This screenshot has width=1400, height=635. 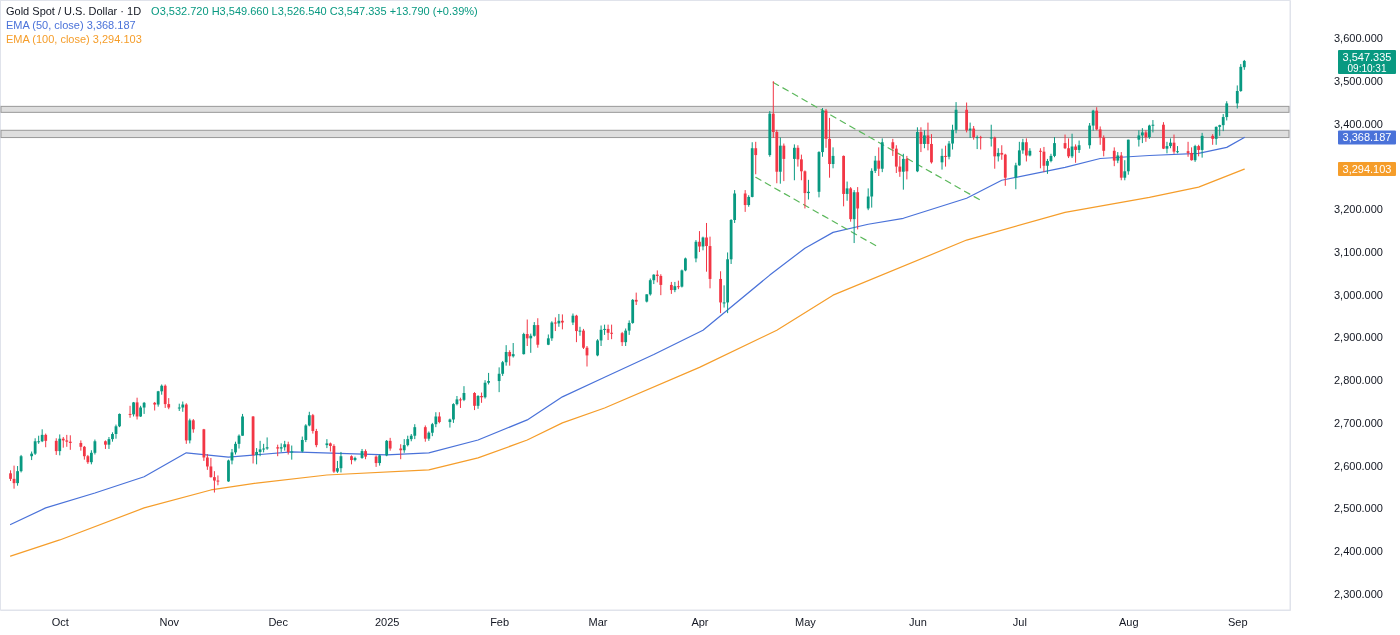 What do you see at coordinates (60, 621) in the screenshot?
I see `x-tick-label: Oct` at bounding box center [60, 621].